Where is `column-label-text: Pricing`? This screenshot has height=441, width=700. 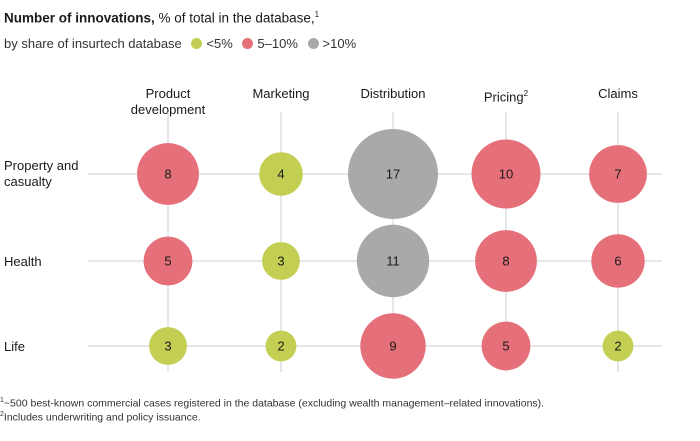
column-label-text: Pricing is located at coordinates (503, 97).